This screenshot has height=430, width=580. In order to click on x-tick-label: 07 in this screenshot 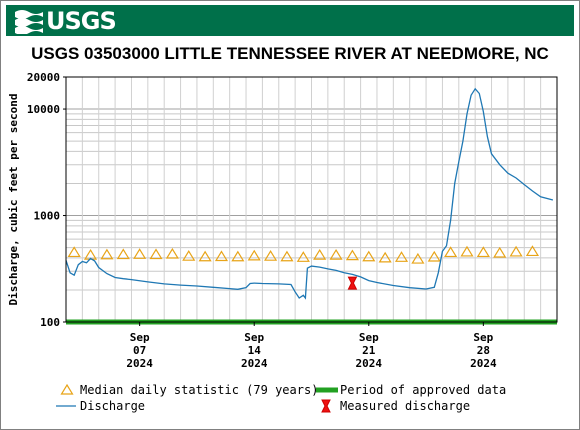, I will do `click(139, 350)`.